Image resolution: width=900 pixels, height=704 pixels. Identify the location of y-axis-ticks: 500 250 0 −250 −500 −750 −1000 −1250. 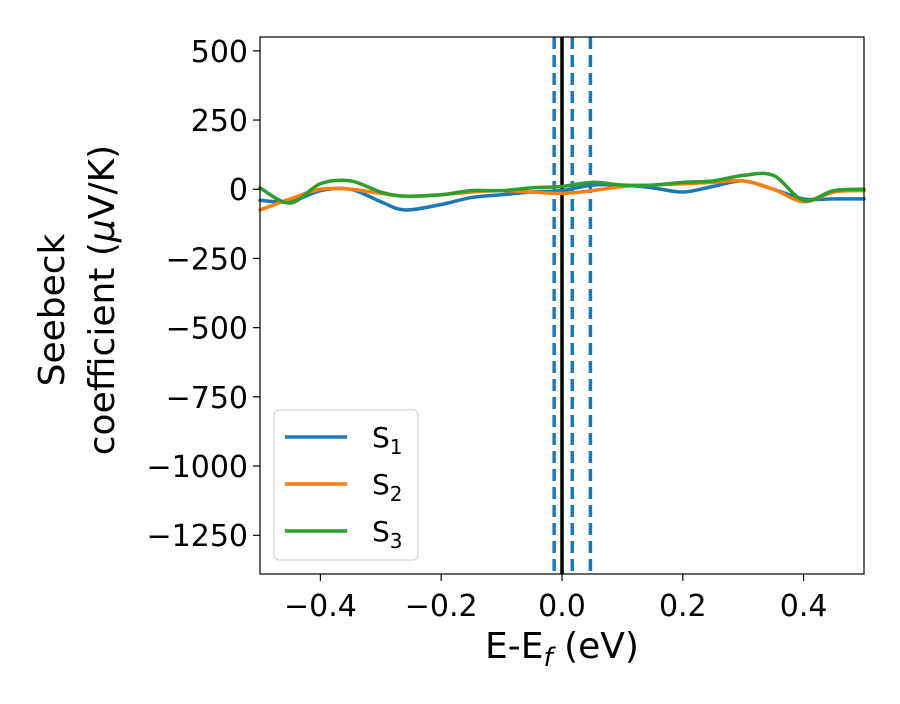
(203, 294).